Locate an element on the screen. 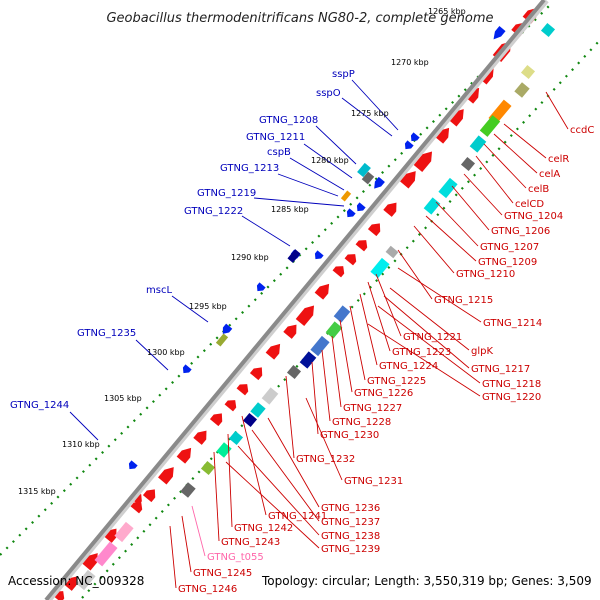  accession-text: Accession: NC_009328 is located at coordinates (76, 581).